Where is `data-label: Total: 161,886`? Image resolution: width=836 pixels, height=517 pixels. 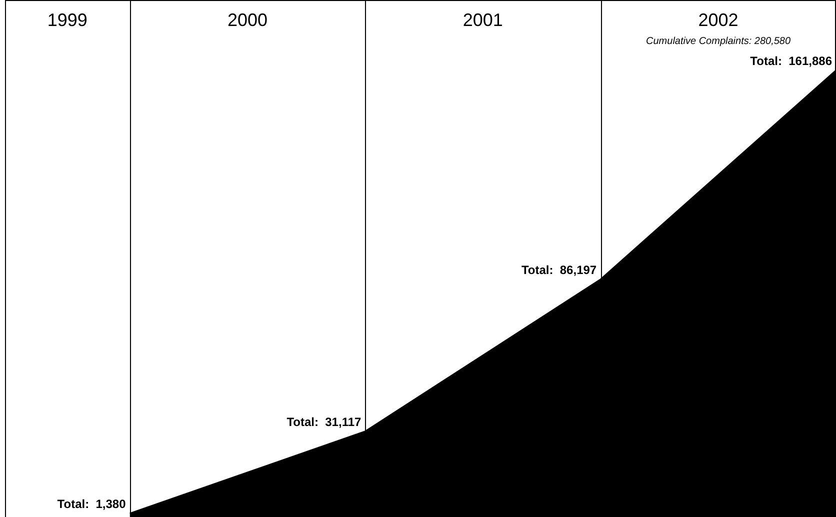 data-label: Total: 161,886 is located at coordinates (791, 61).